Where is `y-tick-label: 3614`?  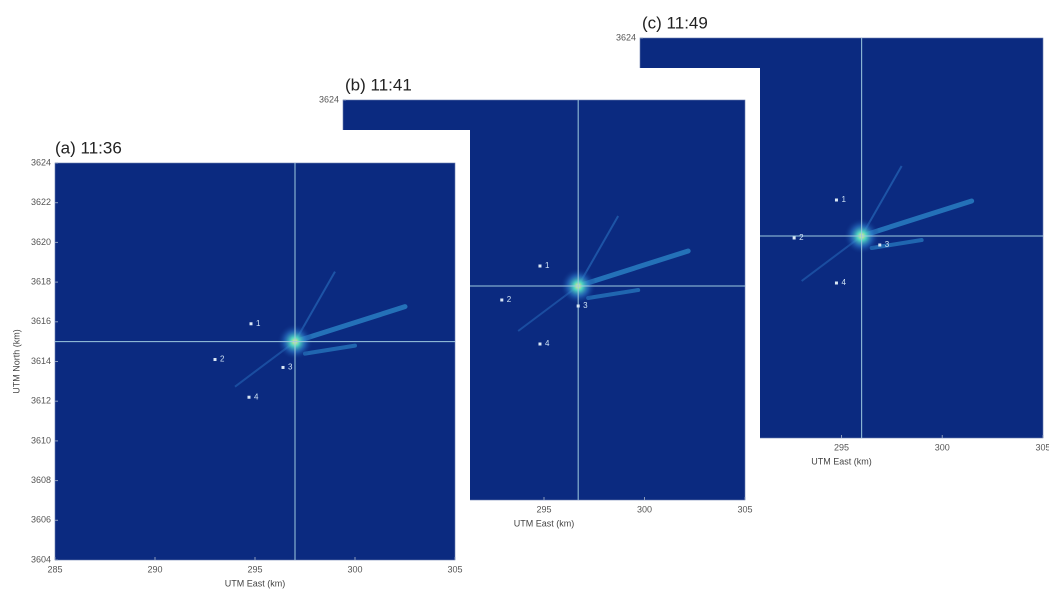 y-tick-label: 3614 is located at coordinates (41, 361).